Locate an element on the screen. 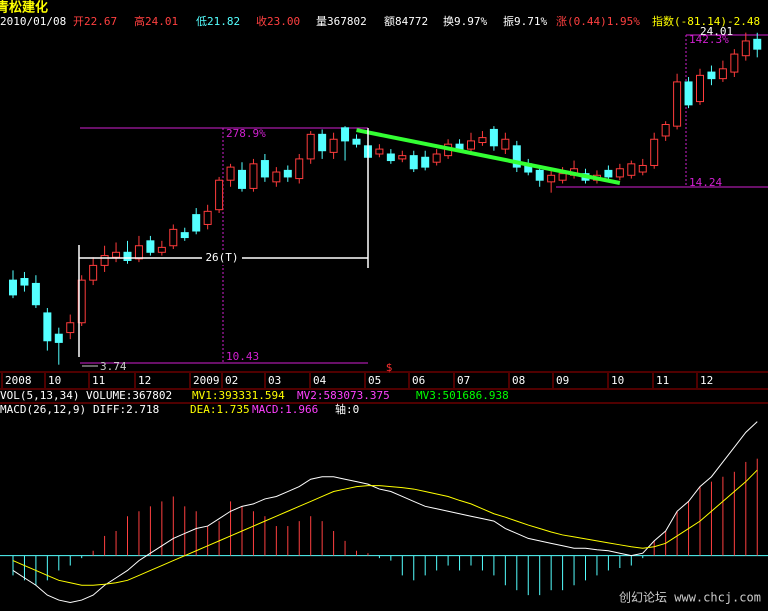  index: 指数(-81.14)-2.48 is located at coordinates (706, 21).